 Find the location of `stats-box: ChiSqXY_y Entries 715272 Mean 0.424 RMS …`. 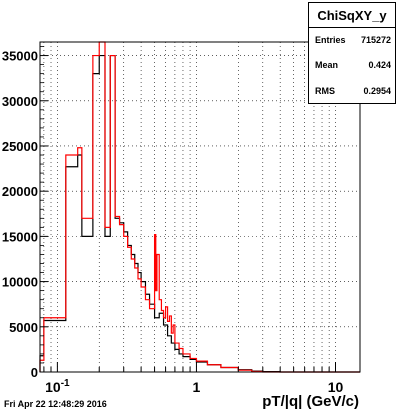

stats-box: ChiSqXY_y Entries 715272 Mean 0.424 RMS … is located at coordinates (352, 53).